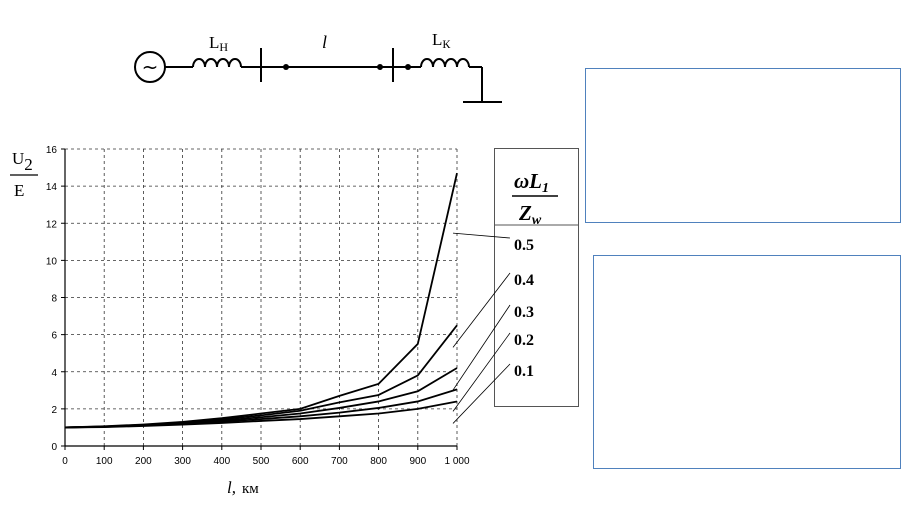 This screenshot has width=902, height=510. What do you see at coordinates (524, 371) in the screenshot?
I see `legend-label-0.1: 0.1` at bounding box center [524, 371].